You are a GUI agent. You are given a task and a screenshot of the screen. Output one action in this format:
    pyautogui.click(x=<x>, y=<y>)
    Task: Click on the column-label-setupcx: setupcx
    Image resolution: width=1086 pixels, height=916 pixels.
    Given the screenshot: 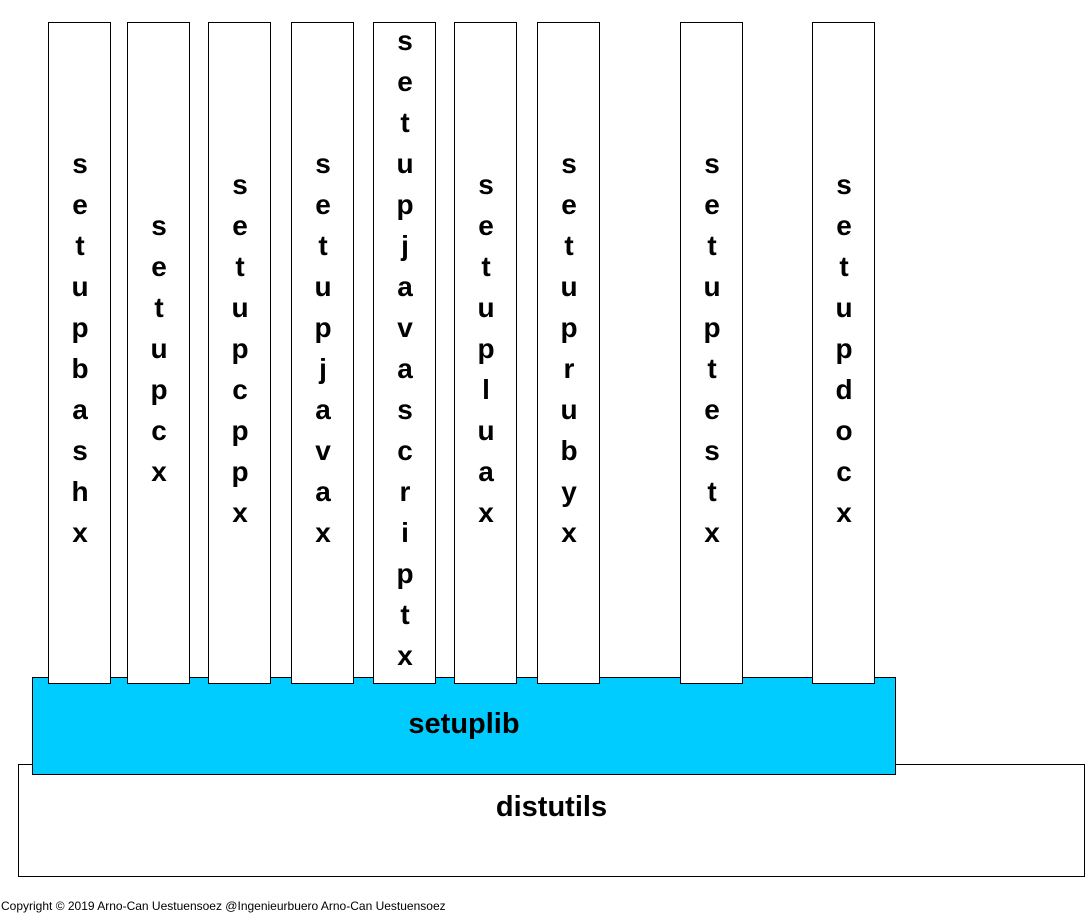 What is the action you would take?
    pyautogui.click(x=159, y=353)
    